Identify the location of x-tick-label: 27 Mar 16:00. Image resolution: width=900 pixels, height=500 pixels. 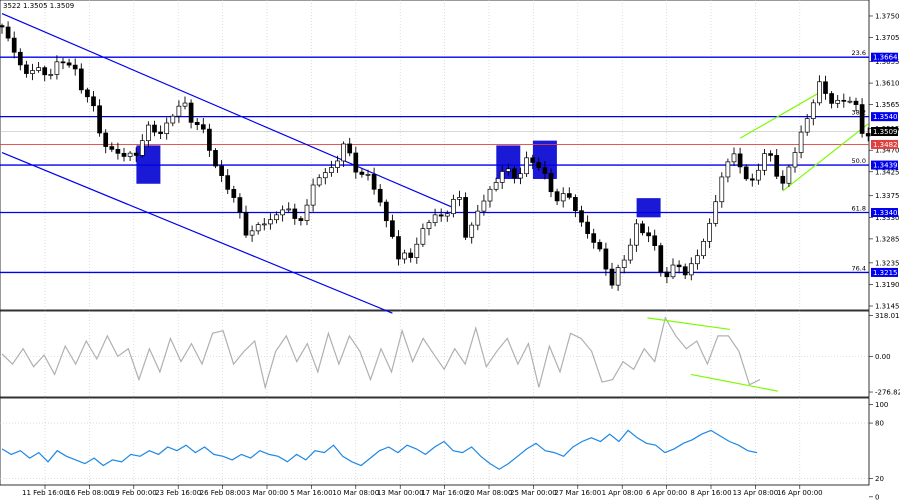
(577, 493).